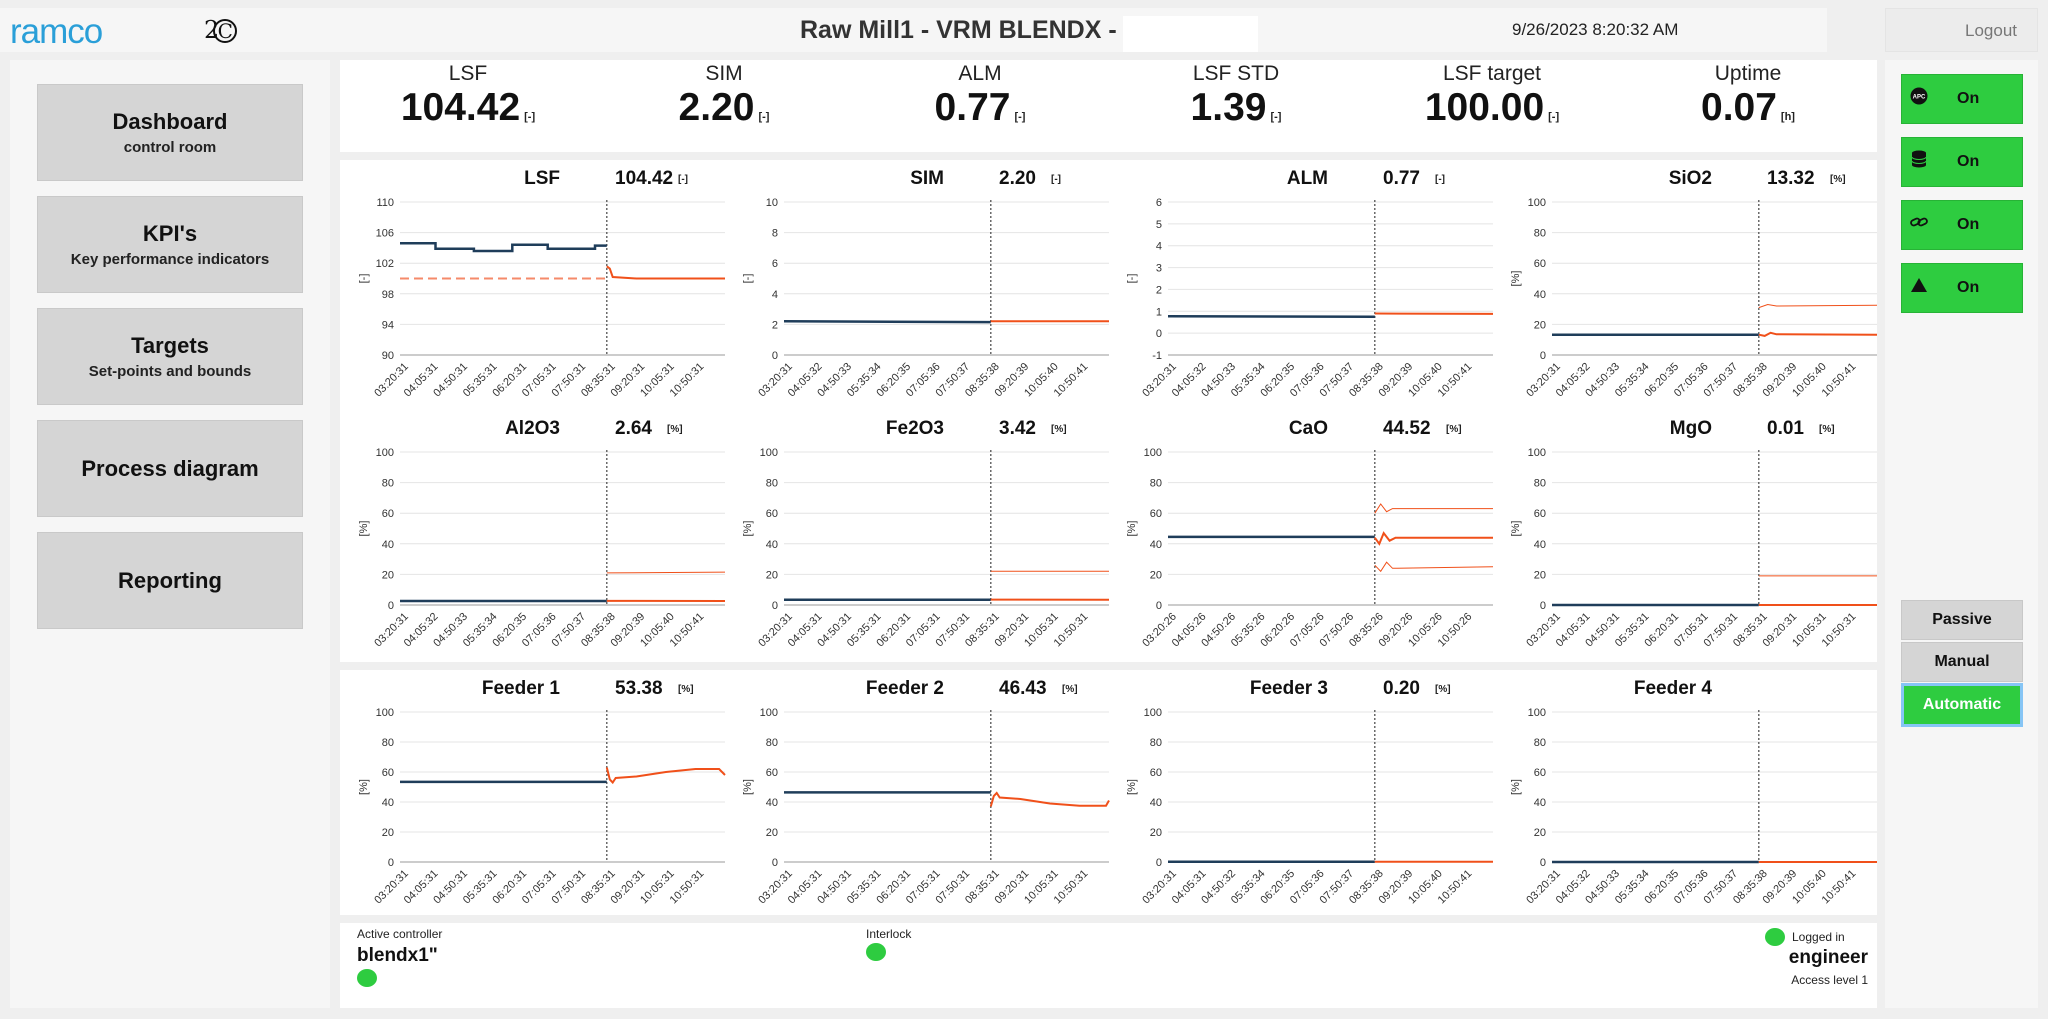  Describe the element at coordinates (772, 203) in the screenshot. I see `y-tick-label: 10` at that location.